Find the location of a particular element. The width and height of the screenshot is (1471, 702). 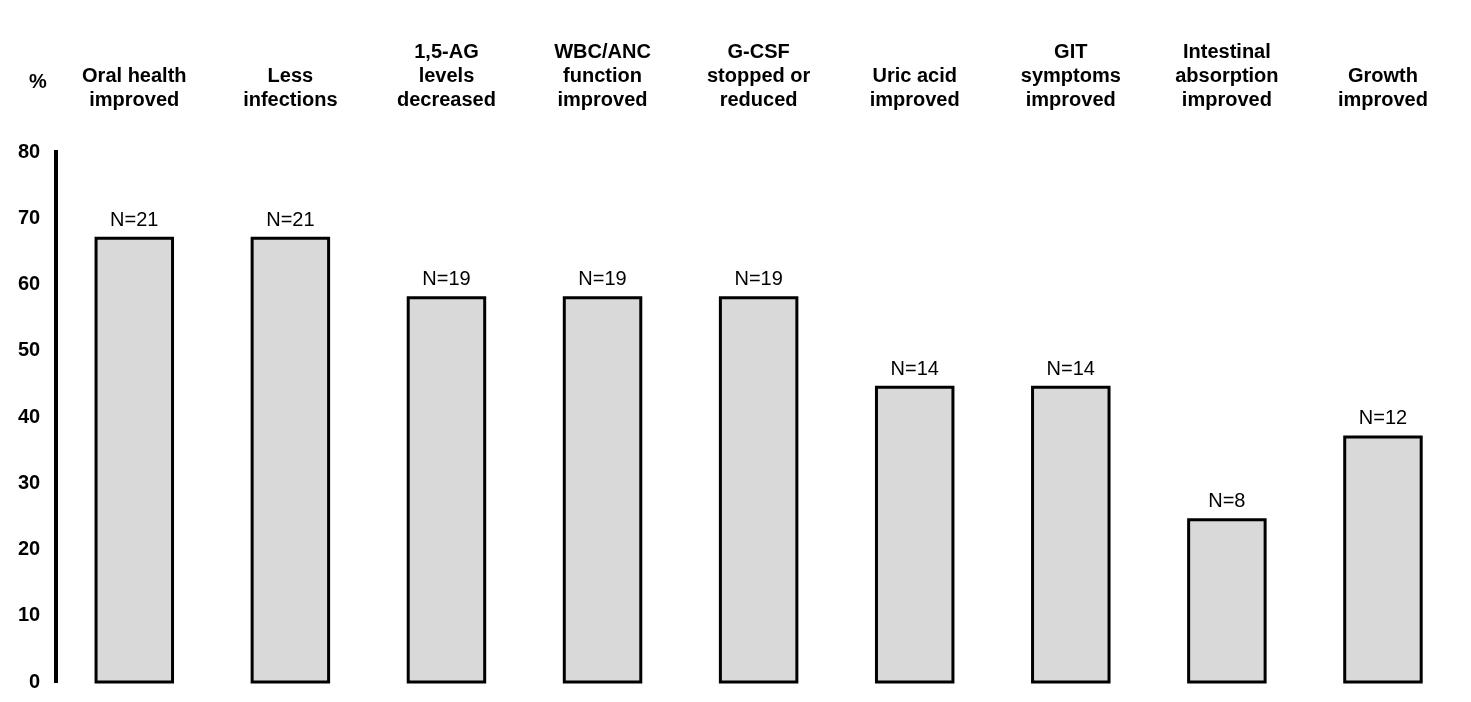

x-tick-label: Uric acid improved is located at coordinates (914, 86).